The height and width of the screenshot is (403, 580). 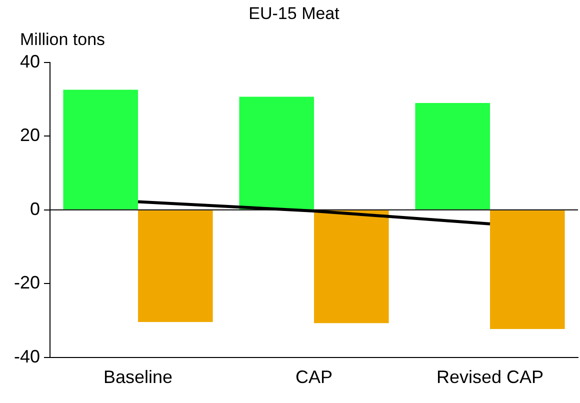 I want to click on y-tick-label: 0, so click(x=35, y=208).